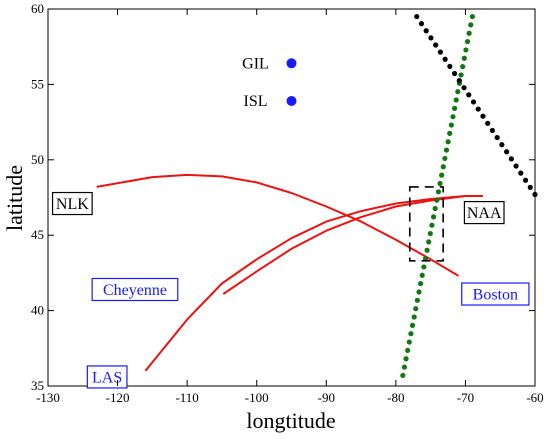 The image size is (550, 439). I want to click on points-layer: GIL ISL, so click(269, 82).